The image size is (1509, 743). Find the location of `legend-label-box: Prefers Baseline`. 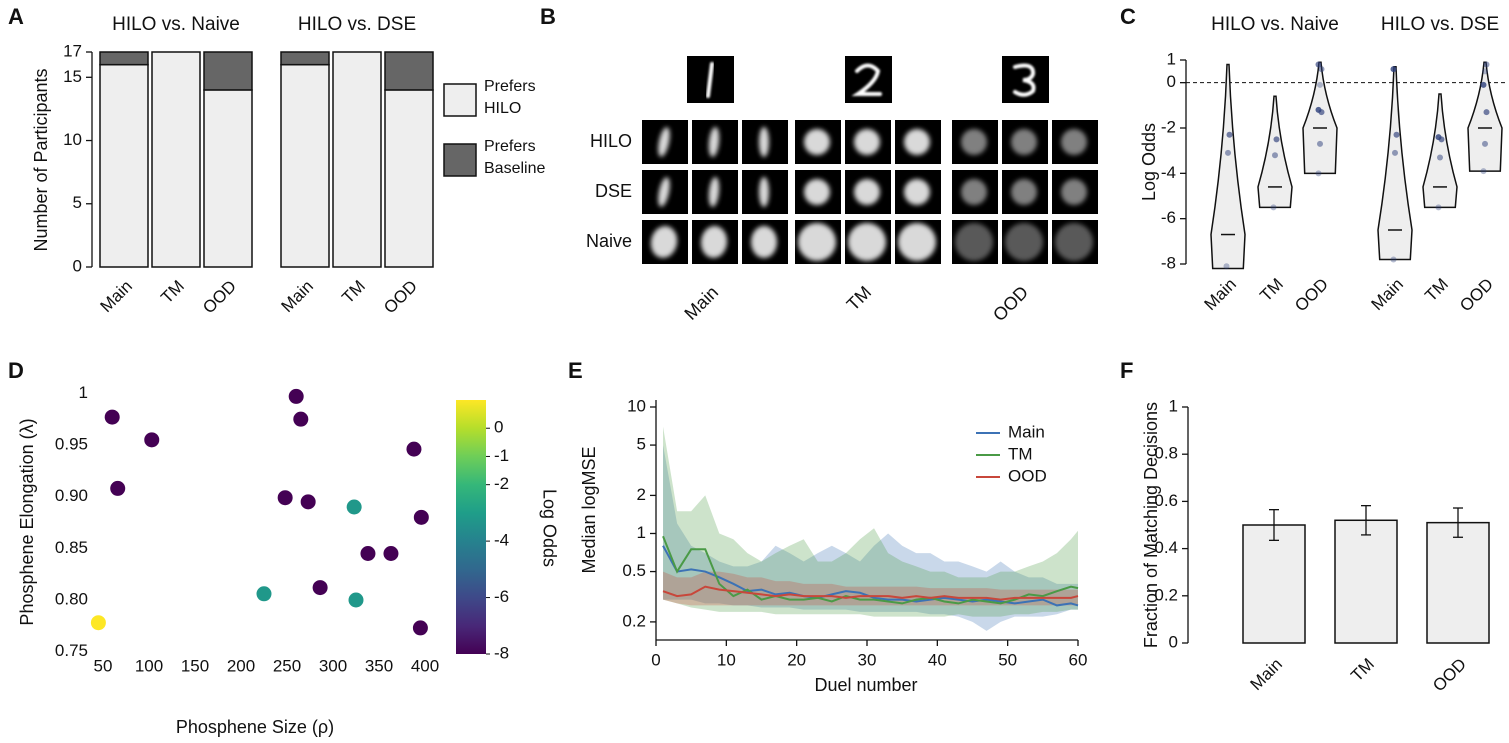

legend-label-box: Prefers Baseline is located at coordinates (514, 157).